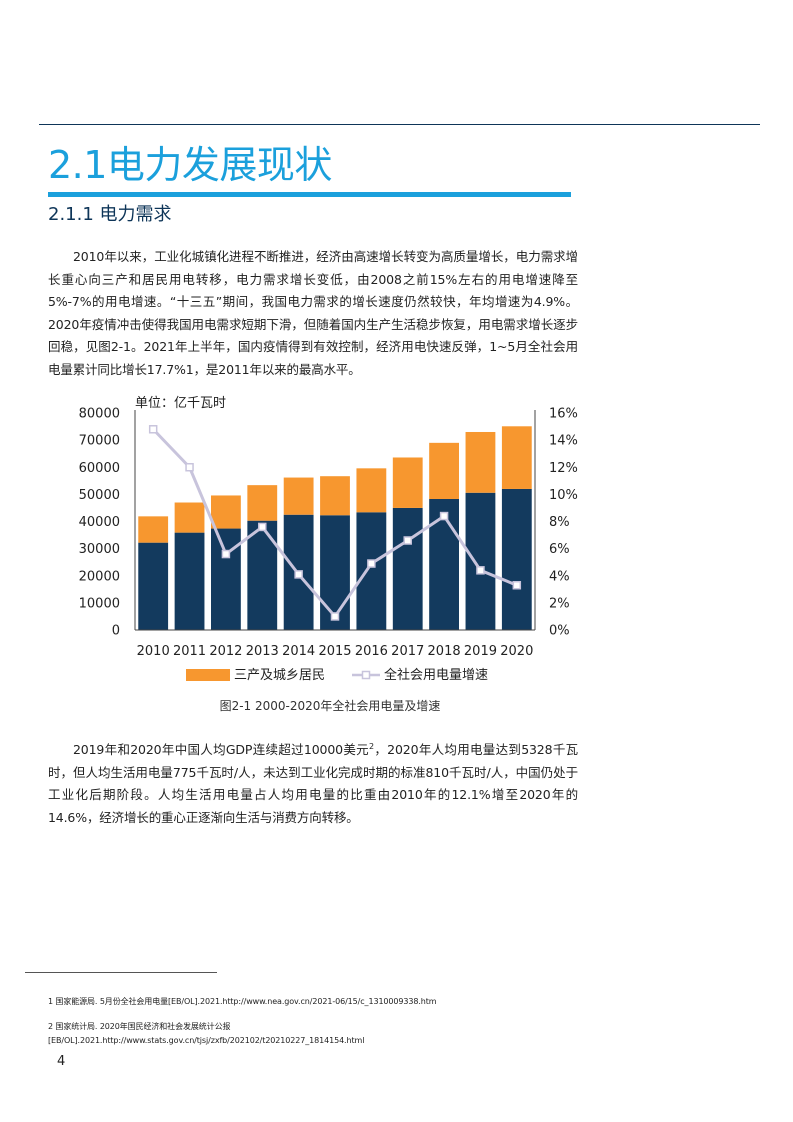  Describe the element at coordinates (517, 585) in the screenshot. I see `growth-point-2020` at that location.